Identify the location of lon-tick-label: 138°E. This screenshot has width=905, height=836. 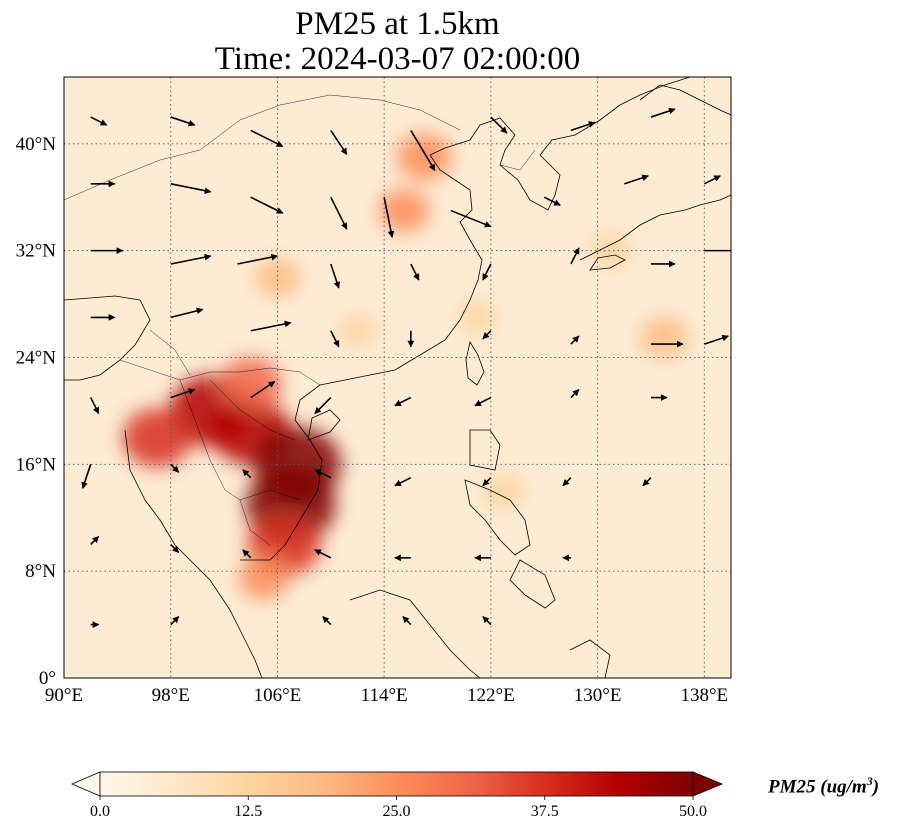
(704, 695).